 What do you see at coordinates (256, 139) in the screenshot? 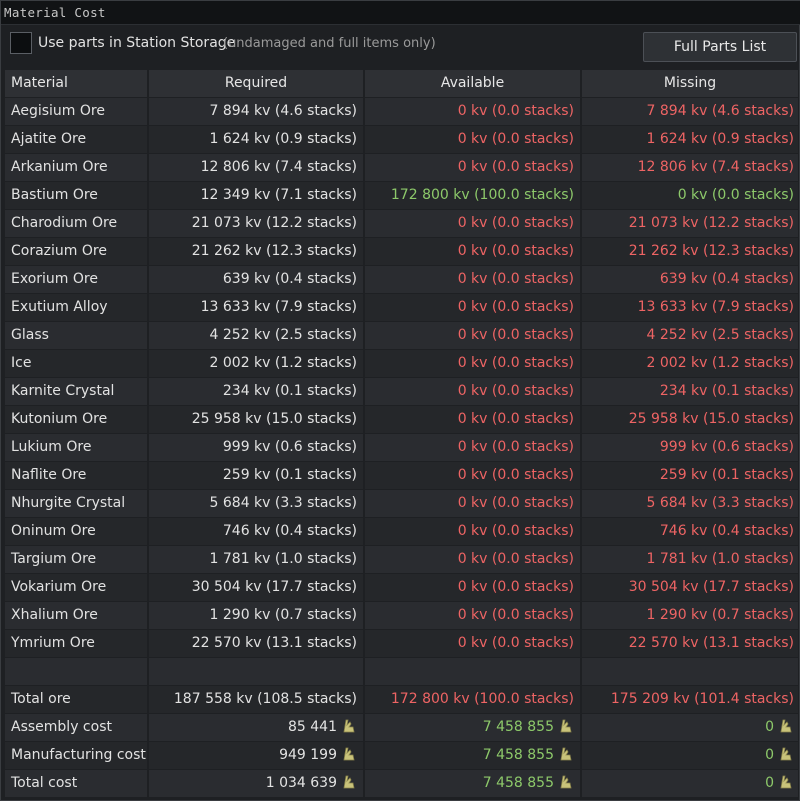
I see `required-amount: 1 624 kv (0.9 stacks)` at bounding box center [256, 139].